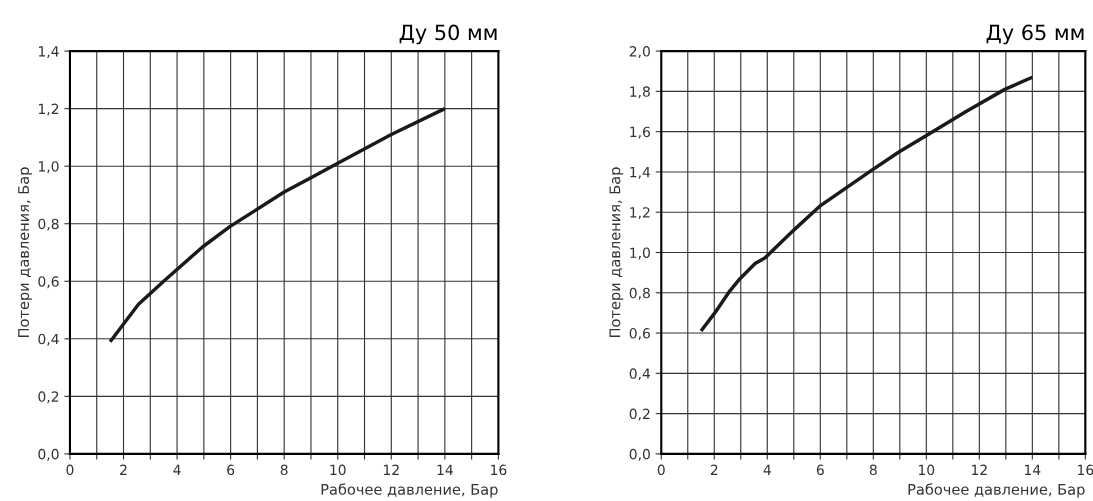 The height and width of the screenshot is (501, 1093). I want to click on y-tick-label: 1,8, so click(640, 92).